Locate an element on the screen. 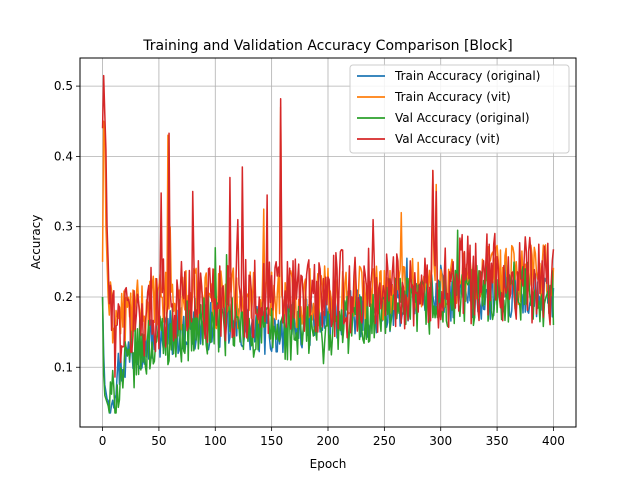 The width and height of the screenshot is (640, 480). x-tick-label: 300 is located at coordinates (440, 441).